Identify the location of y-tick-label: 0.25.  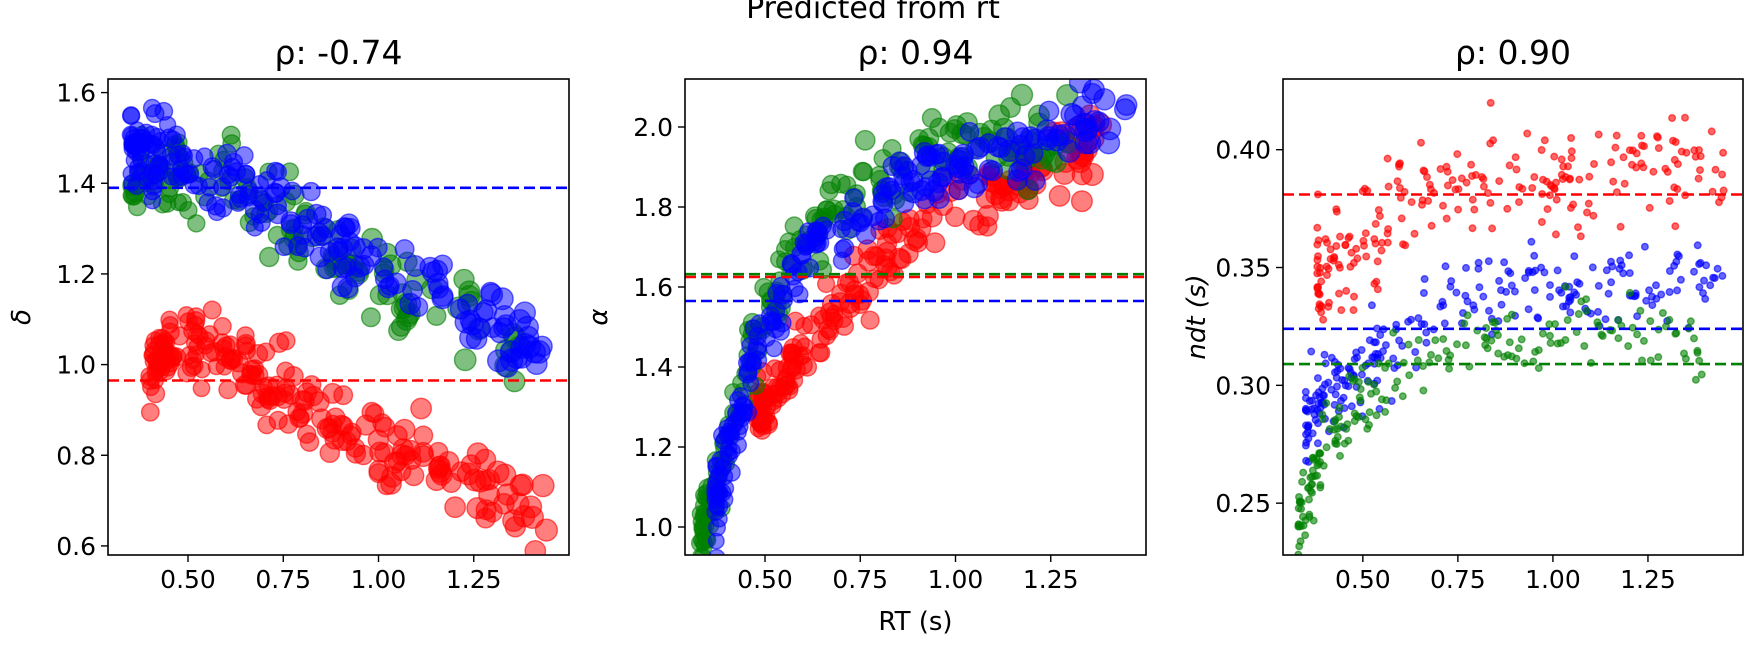
(1243, 503).